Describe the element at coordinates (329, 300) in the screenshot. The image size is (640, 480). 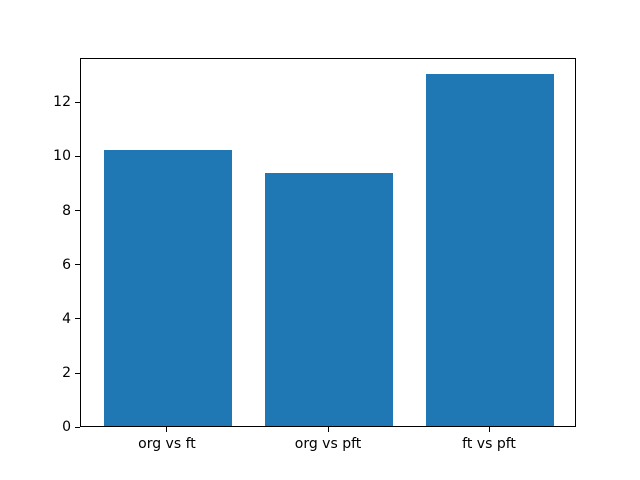
I see `bar-org-vs-pft` at that location.